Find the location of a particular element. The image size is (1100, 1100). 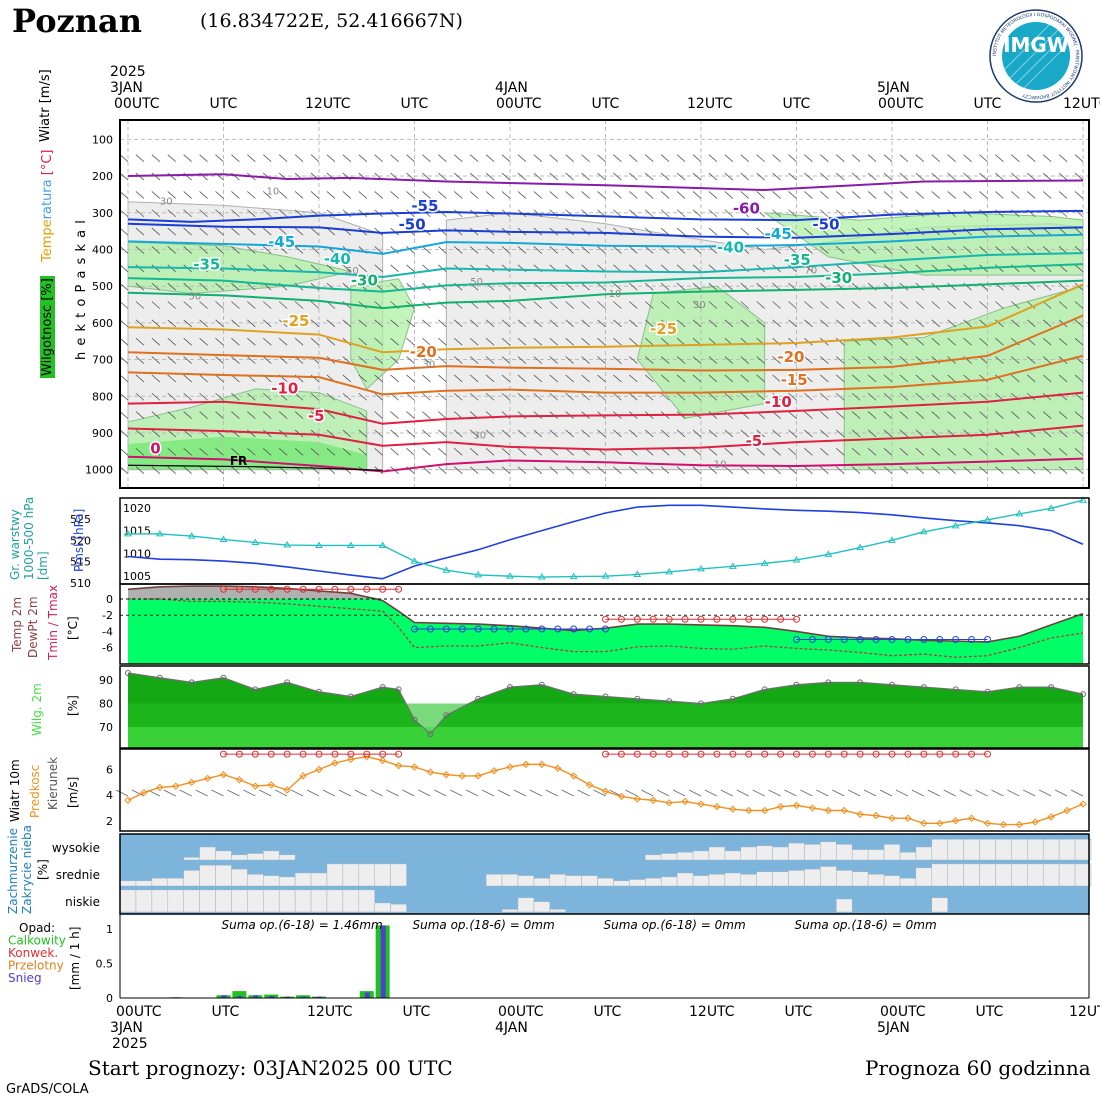

pressure-tick-label: 800 is located at coordinates (102, 396).